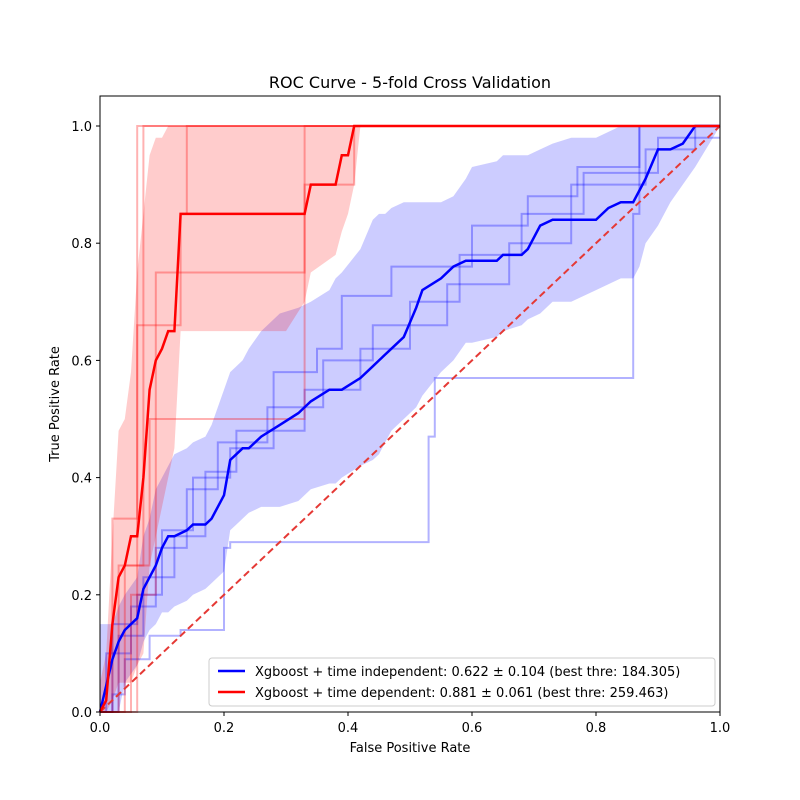  Describe the element at coordinates (81, 713) in the screenshot. I see `y-tick-label: 0.0` at that location.